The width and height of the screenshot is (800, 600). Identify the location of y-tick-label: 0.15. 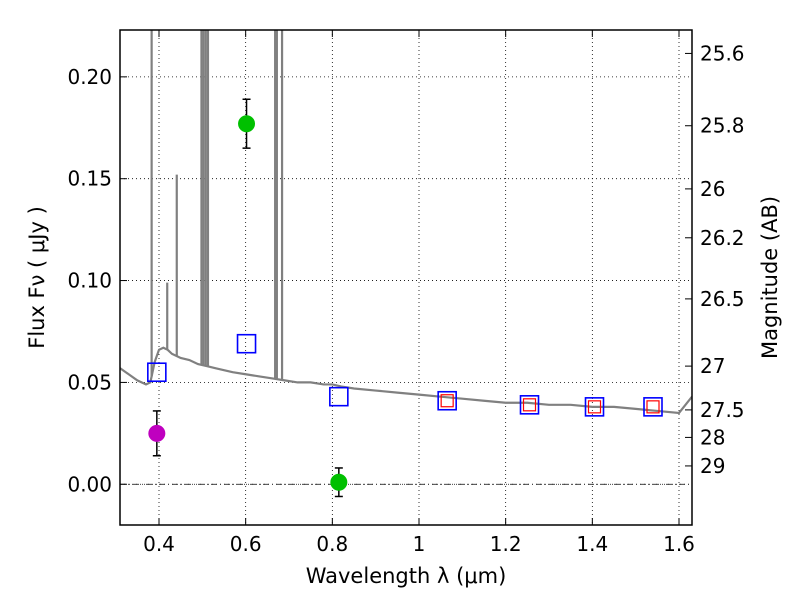
(89, 179).